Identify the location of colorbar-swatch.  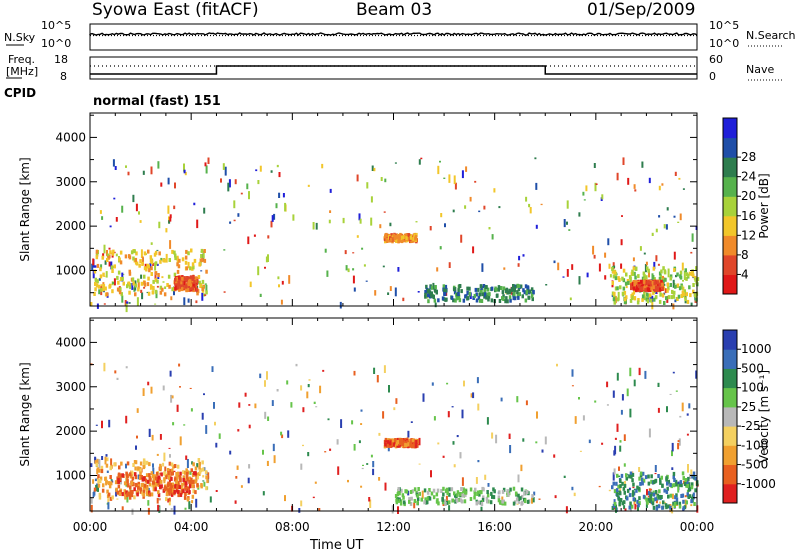
(730, 147).